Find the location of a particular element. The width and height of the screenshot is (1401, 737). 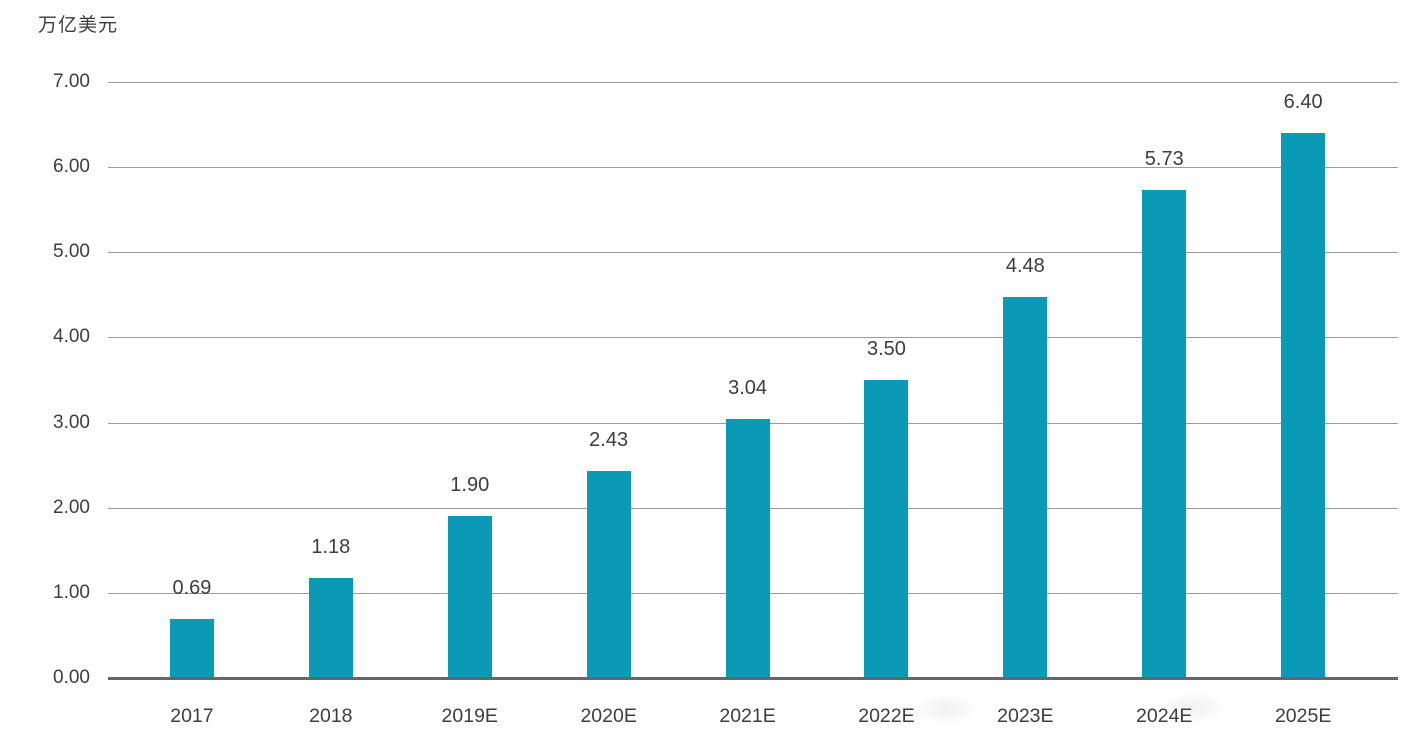

y-tick-label: 4.00 is located at coordinates (71, 337).